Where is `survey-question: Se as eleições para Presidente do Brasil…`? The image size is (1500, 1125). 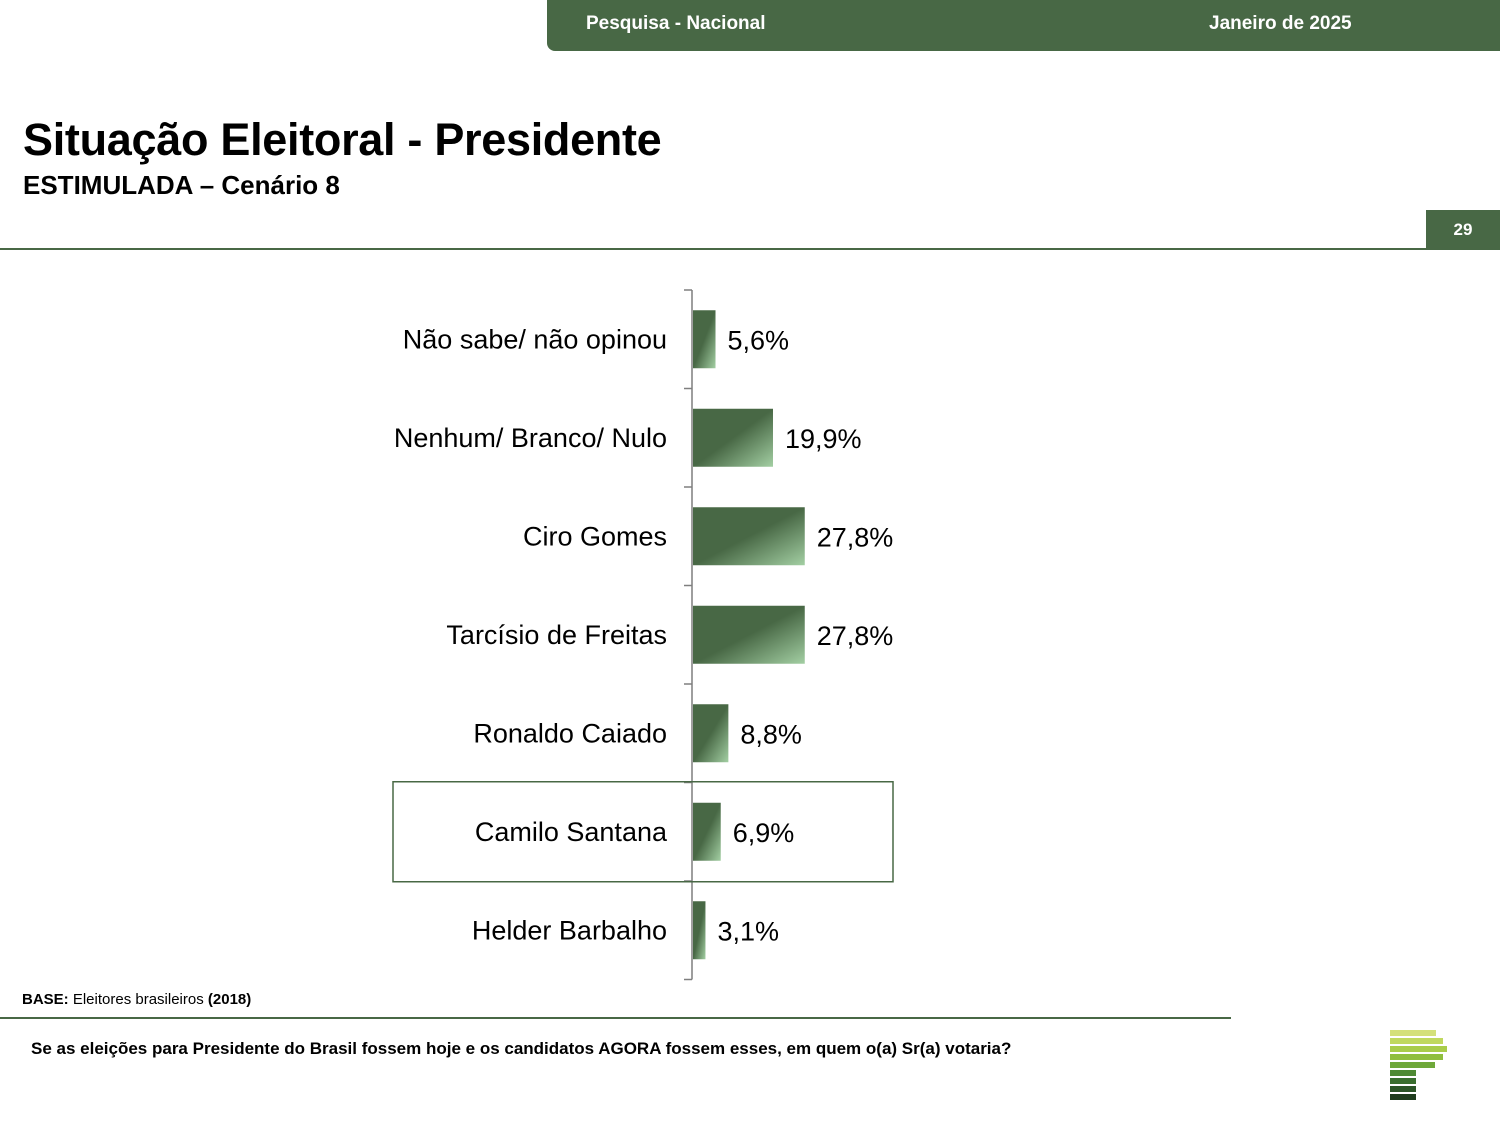
survey-question: Se as eleições para Presidente do Brasil… is located at coordinates (521, 1048).